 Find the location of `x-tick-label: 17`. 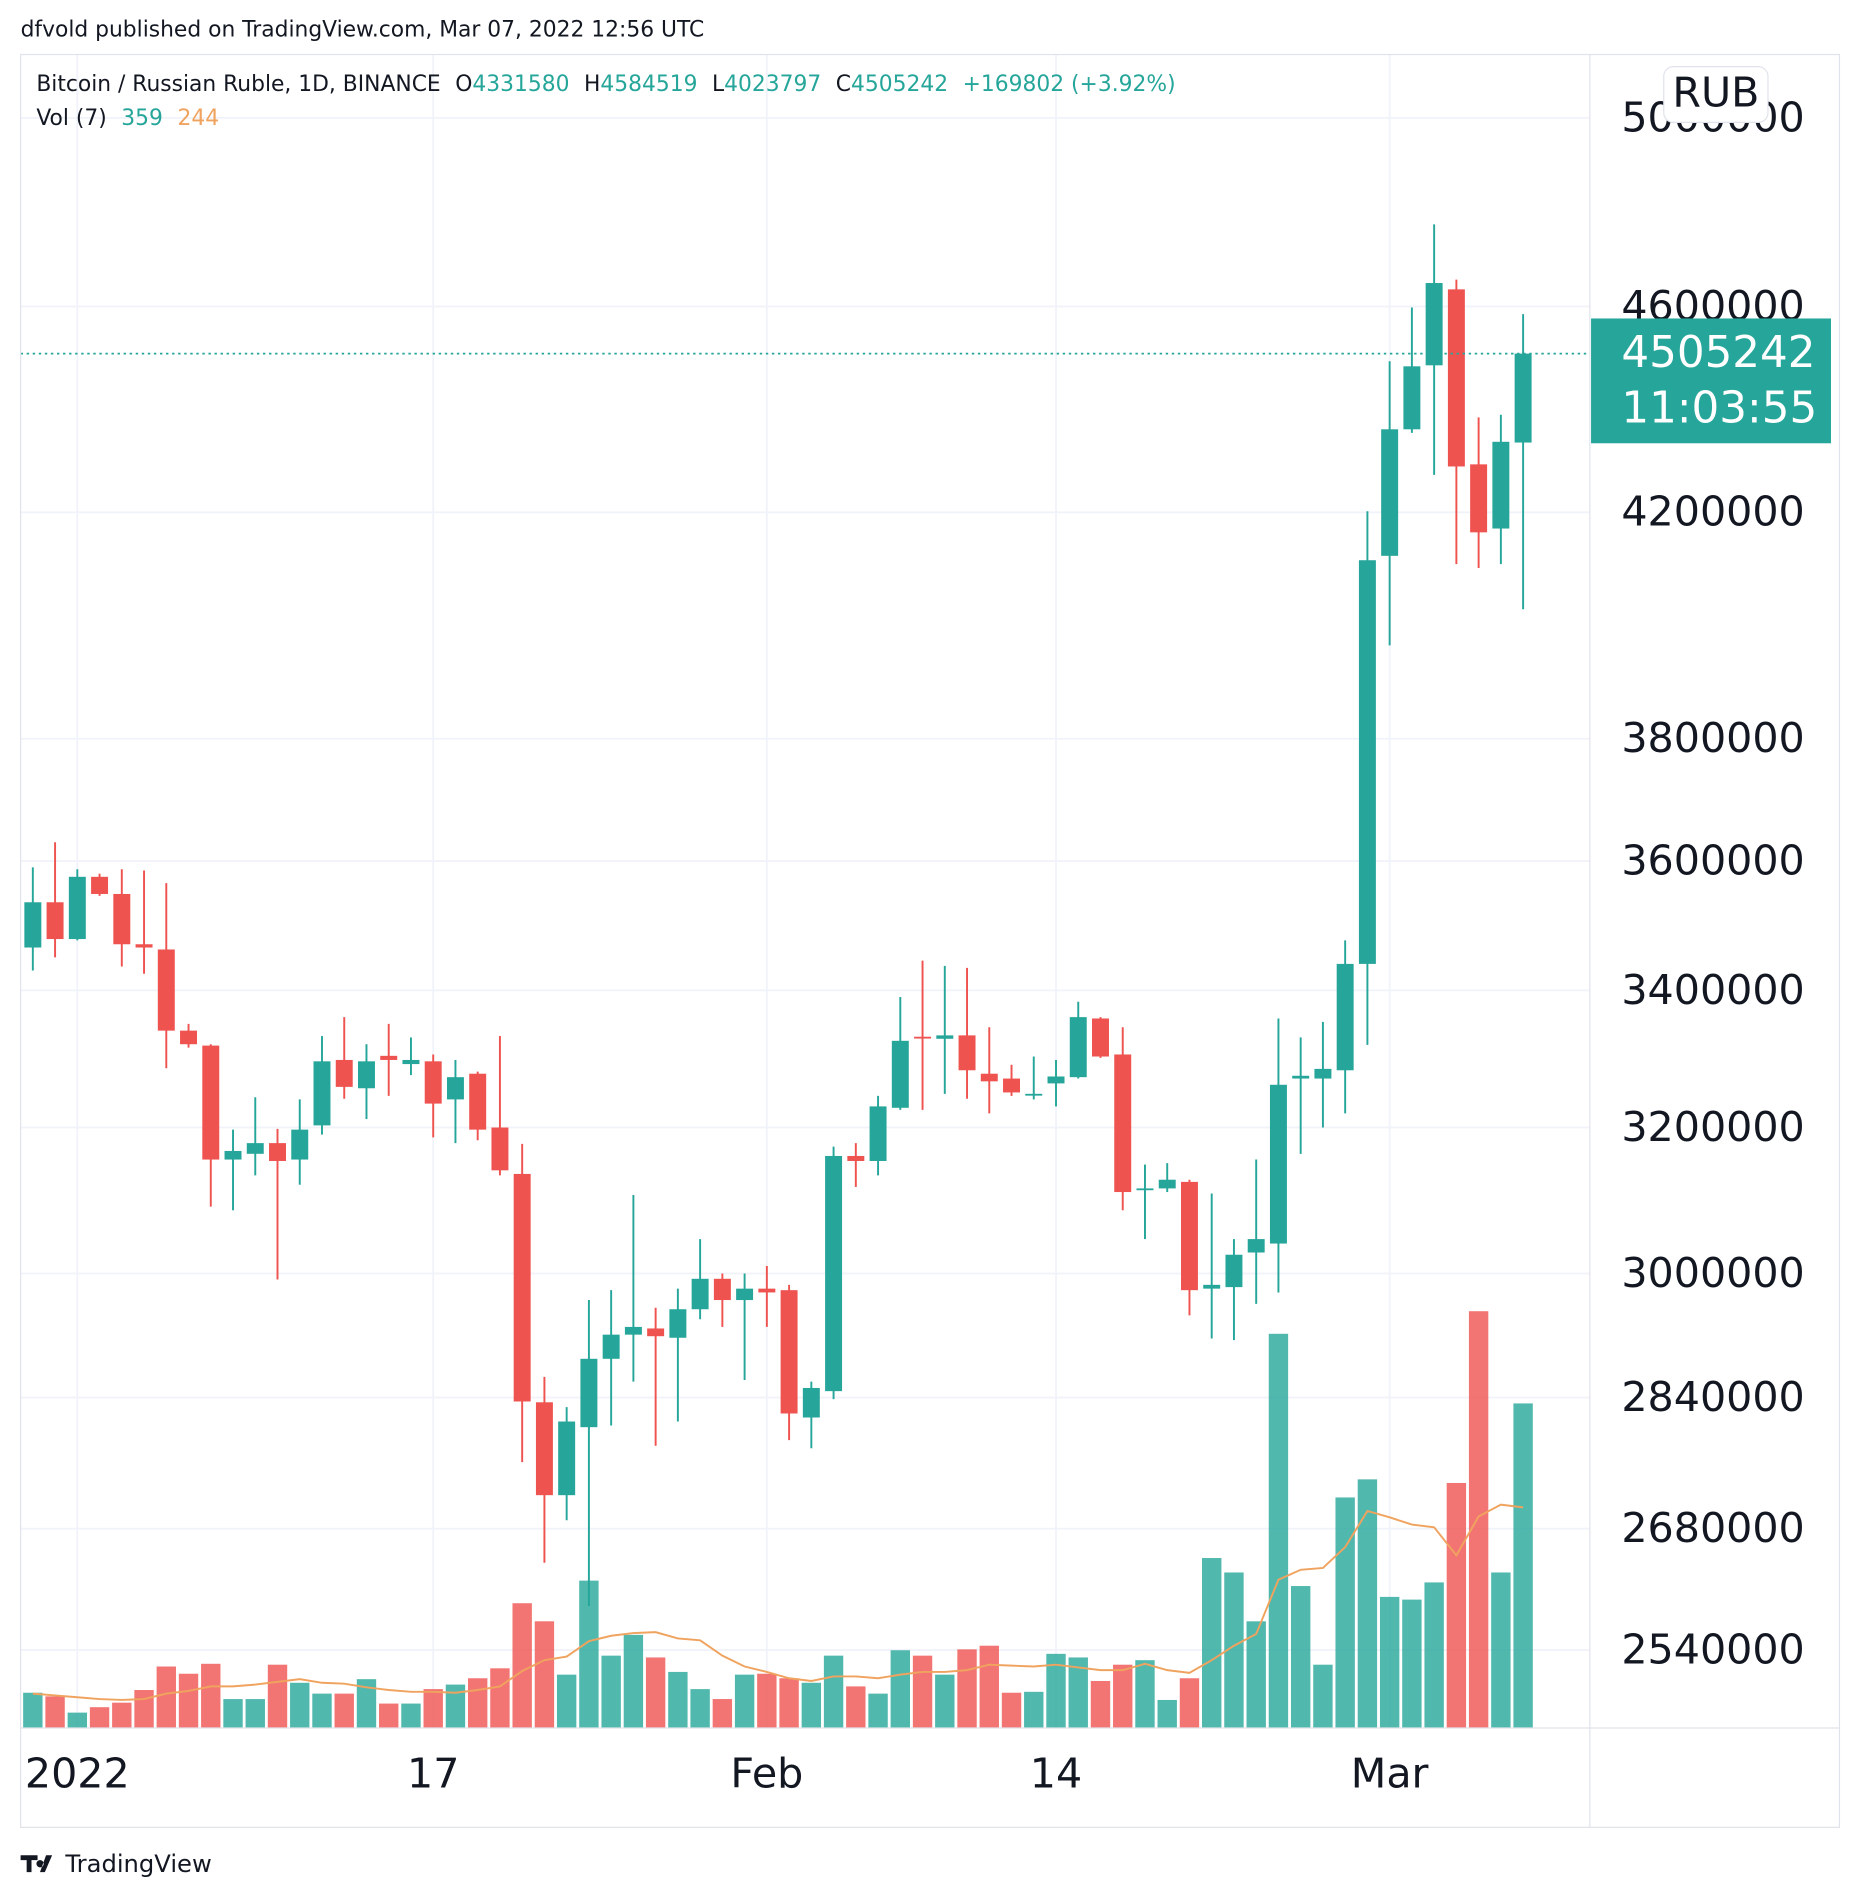

x-tick-label: 17 is located at coordinates (433, 1773).